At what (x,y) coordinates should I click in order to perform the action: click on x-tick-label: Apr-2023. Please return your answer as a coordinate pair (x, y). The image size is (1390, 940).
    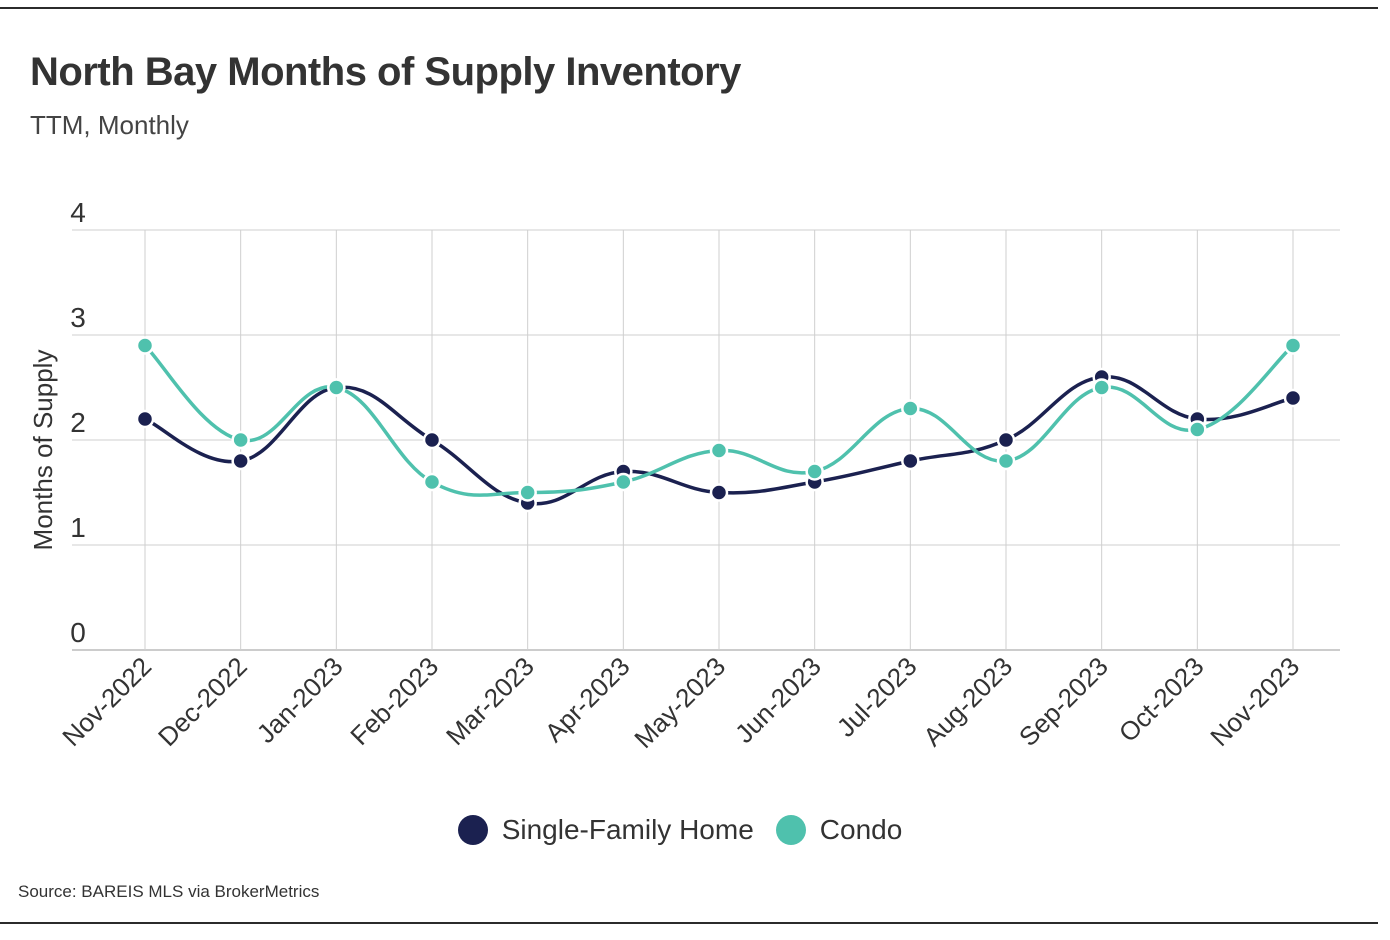
    Looking at the image, I should click on (587, 699).